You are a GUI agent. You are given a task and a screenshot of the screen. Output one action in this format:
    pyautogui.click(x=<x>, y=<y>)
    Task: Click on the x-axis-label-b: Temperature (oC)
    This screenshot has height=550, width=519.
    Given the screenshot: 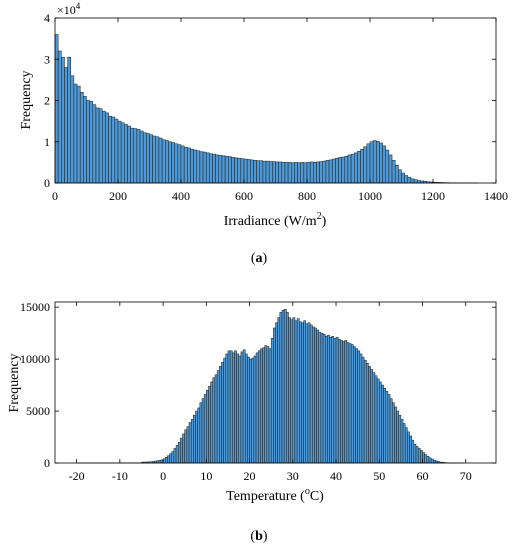 What is the action you would take?
    pyautogui.click(x=275, y=495)
    